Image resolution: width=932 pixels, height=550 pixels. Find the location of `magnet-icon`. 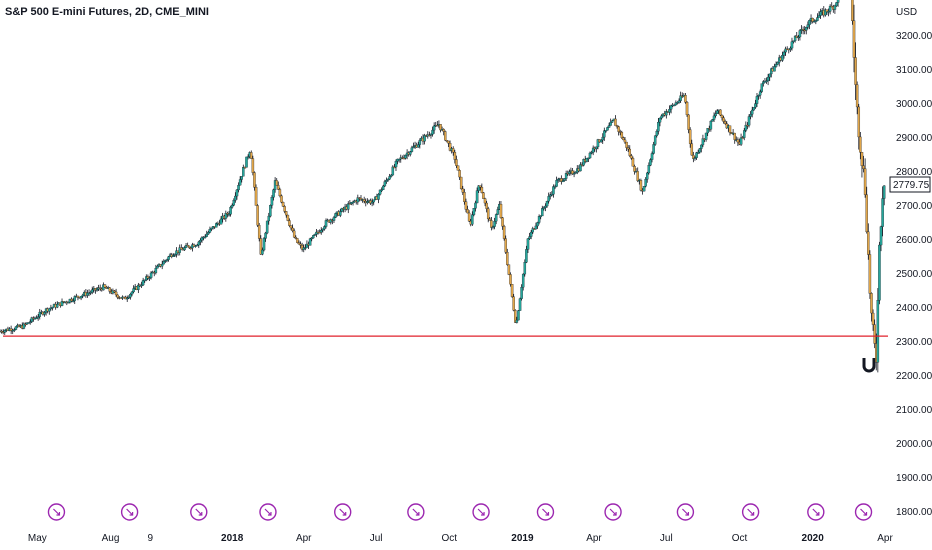

magnet-icon is located at coordinates (869, 365).